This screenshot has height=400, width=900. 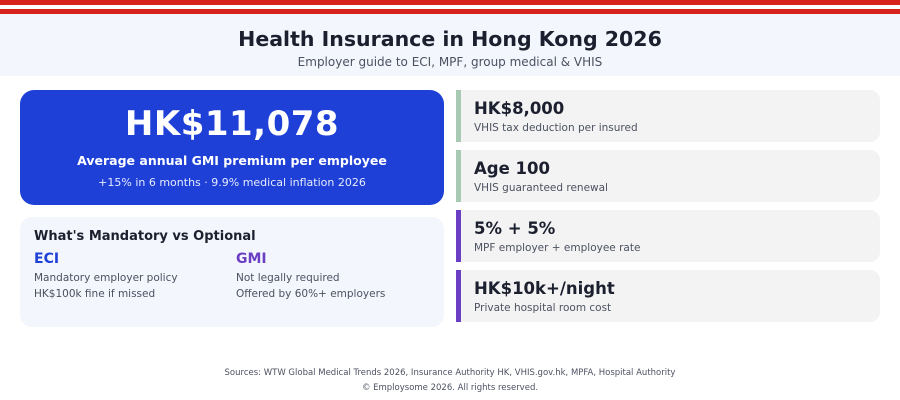 I want to click on footer-copyright: © Employsome 2026. All rights reserved., so click(x=450, y=388).